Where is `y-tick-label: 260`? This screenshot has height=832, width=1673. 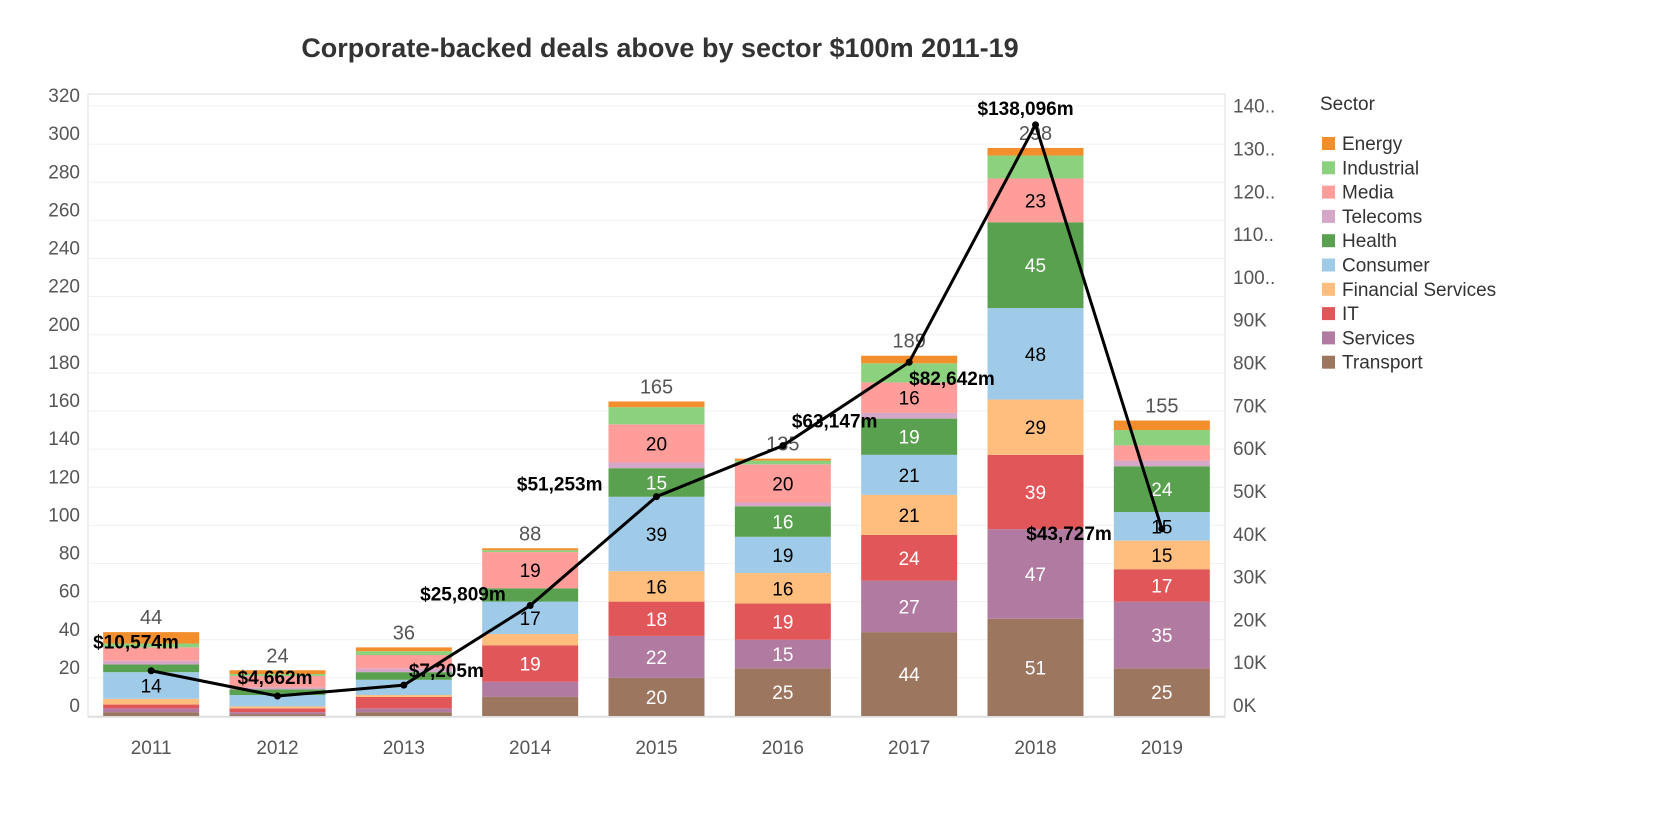
y-tick-label: 260 is located at coordinates (64, 210).